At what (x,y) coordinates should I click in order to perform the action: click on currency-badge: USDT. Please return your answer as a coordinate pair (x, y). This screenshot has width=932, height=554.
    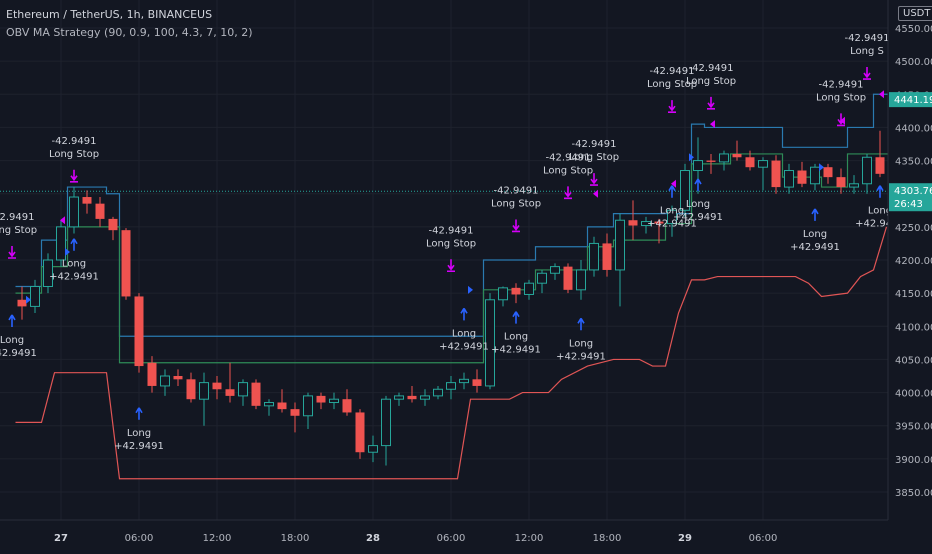
    Looking at the image, I should click on (915, 13).